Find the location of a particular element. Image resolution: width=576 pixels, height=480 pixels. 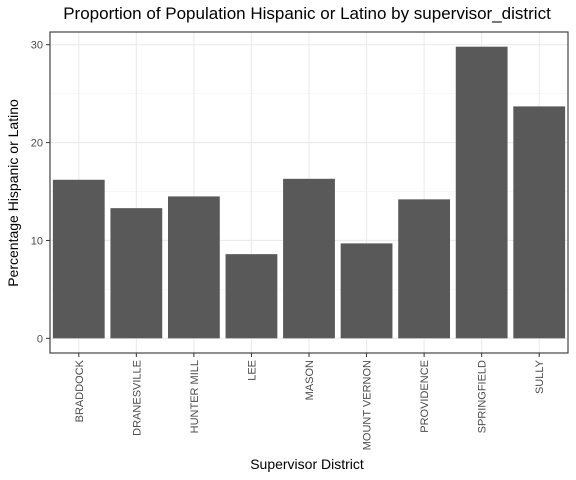

x-tick-label: MOUNT VERNON is located at coordinates (368, 405).